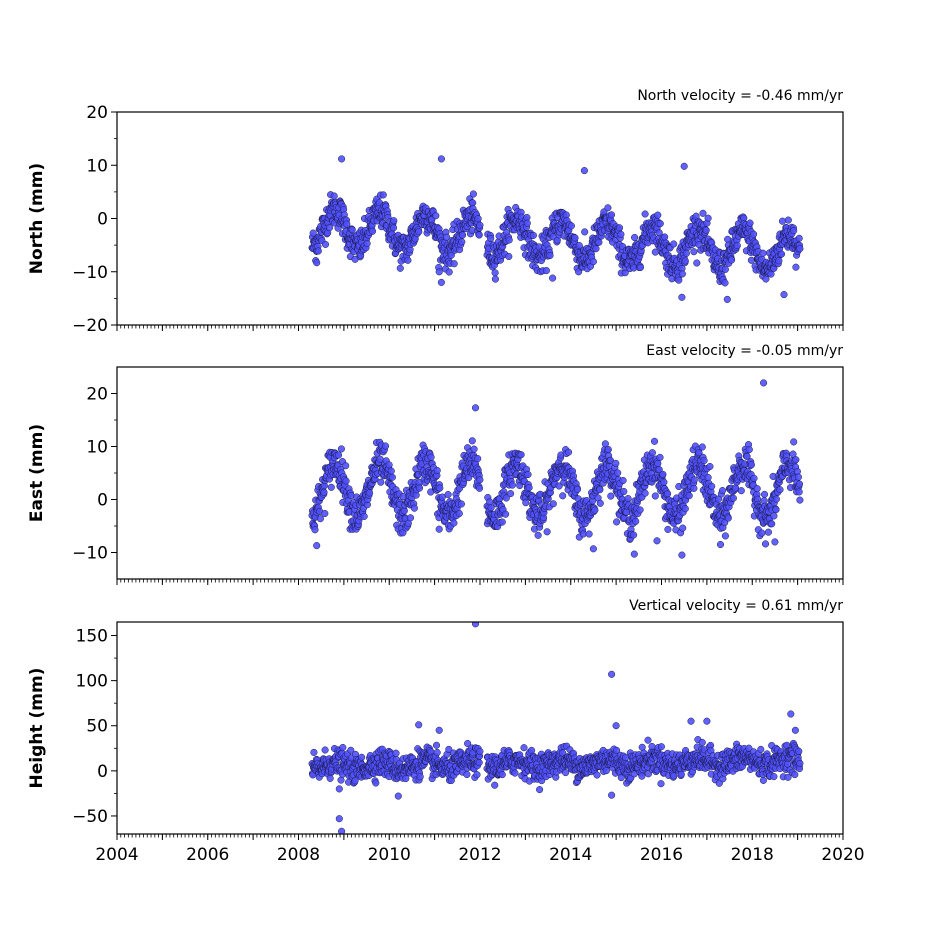  Describe the element at coordinates (92, 682) in the screenshot. I see `height-ytick-label: 100` at that location.